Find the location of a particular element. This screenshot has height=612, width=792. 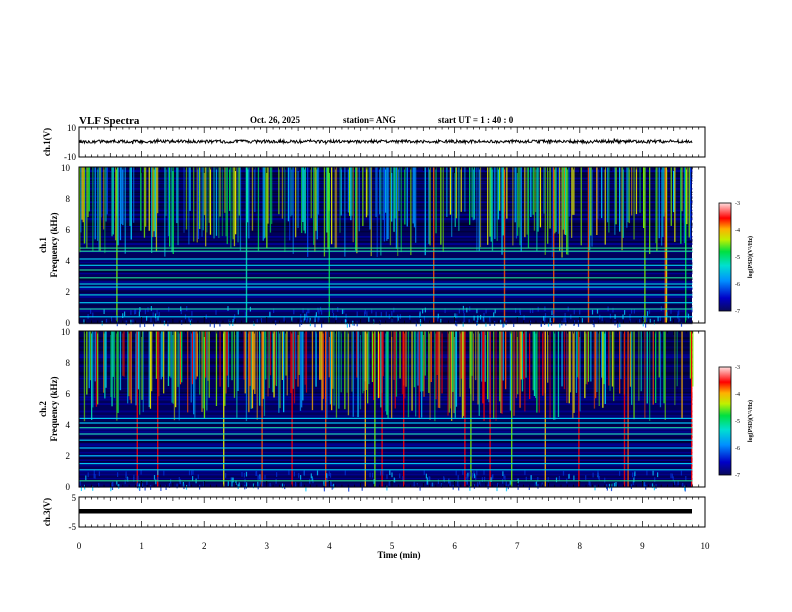

x-axis-label: Time (min) is located at coordinates (398, 555).